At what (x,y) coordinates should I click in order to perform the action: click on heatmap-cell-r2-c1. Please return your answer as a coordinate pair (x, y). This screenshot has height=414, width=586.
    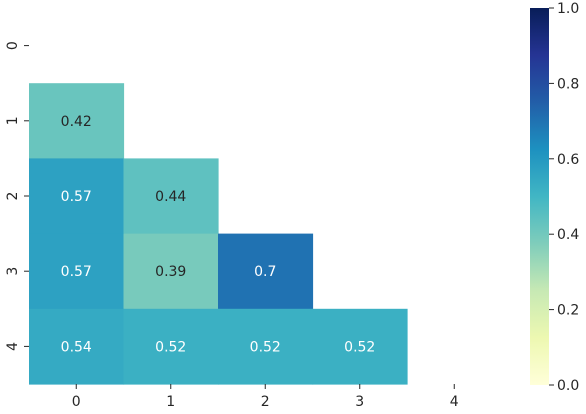
    Looking at the image, I should click on (171, 196).